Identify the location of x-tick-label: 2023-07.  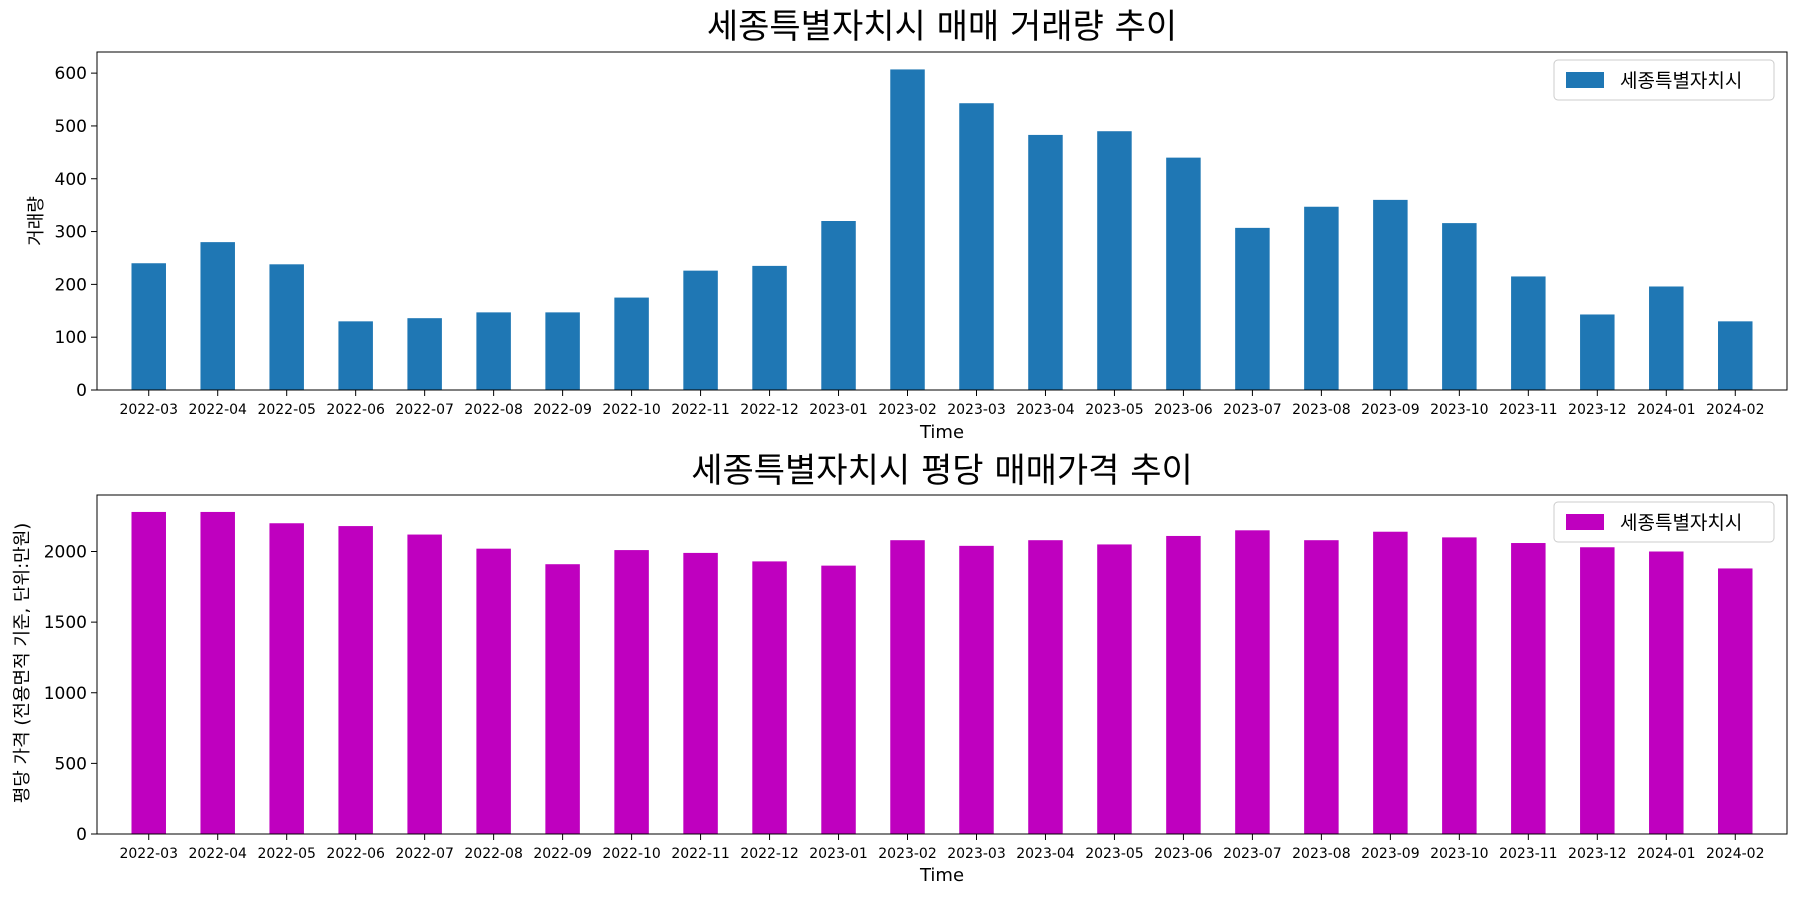
(1252, 410).